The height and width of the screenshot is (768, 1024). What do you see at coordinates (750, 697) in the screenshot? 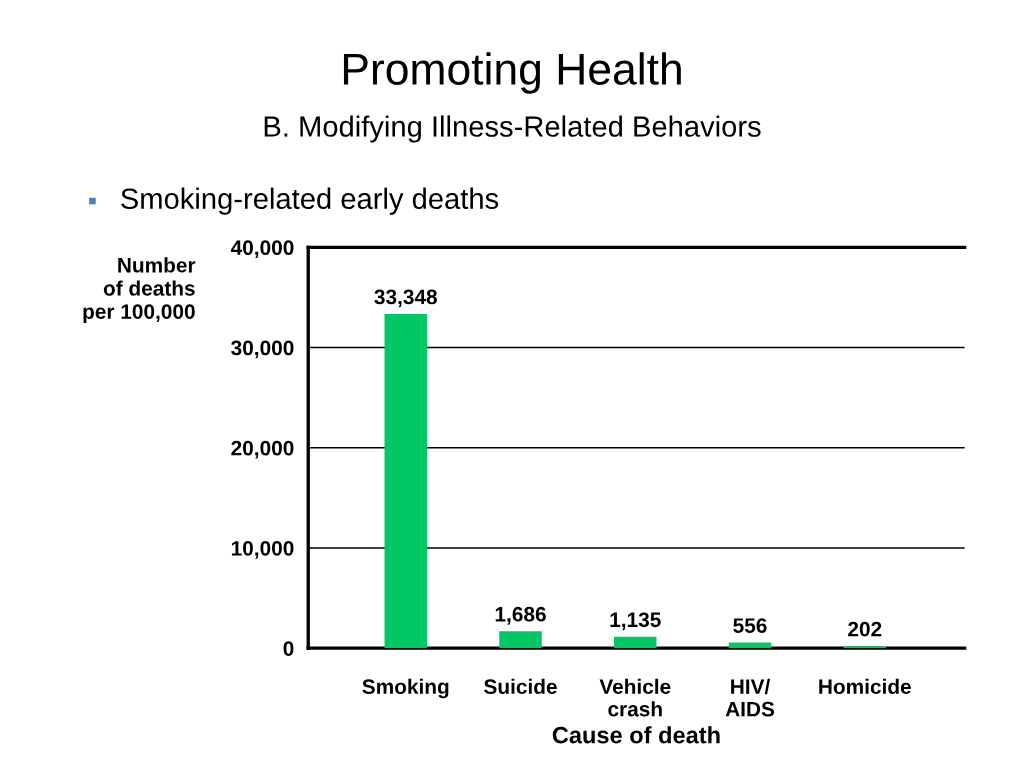
I see `x-tick-label: HIV/ AIDS` at bounding box center [750, 697].